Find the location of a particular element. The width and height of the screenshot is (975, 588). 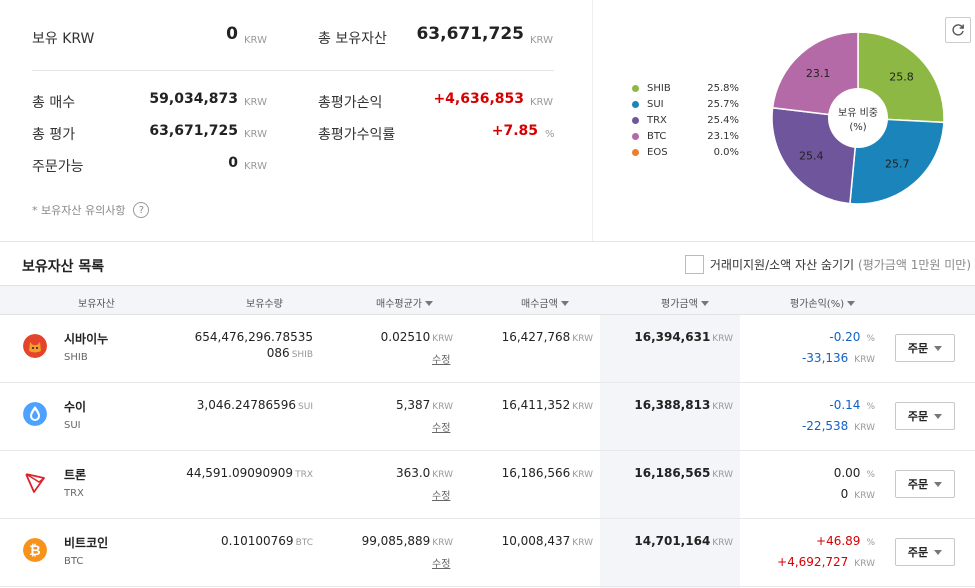

qty-value: 3,046.24786596 is located at coordinates (246, 405).